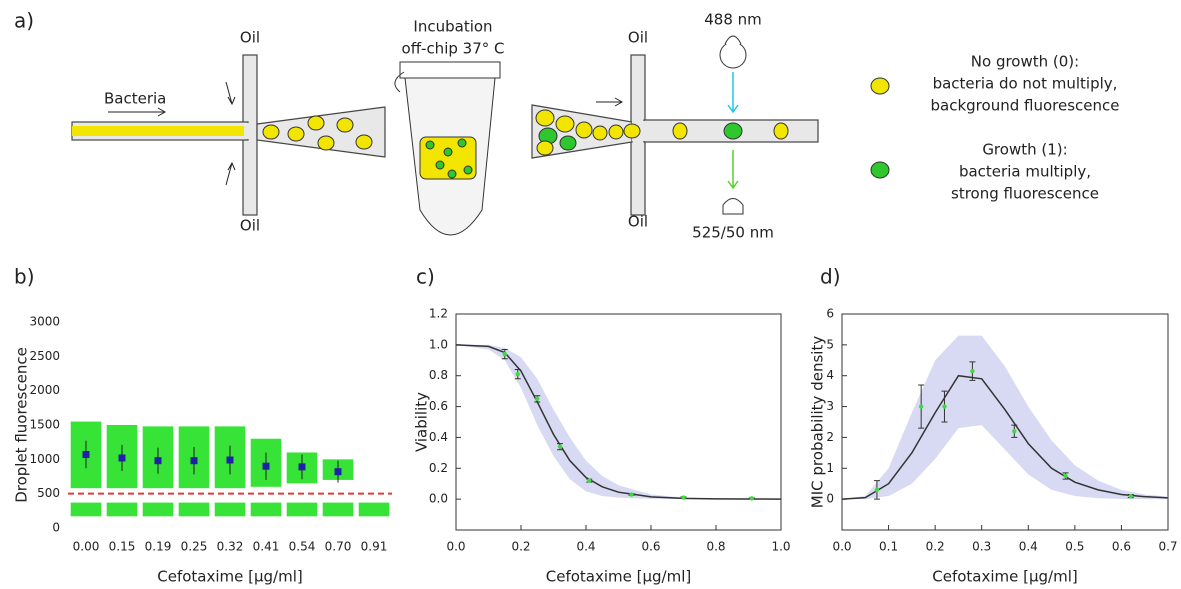  I want to click on x-tick-label: 0.8, so click(715, 547).